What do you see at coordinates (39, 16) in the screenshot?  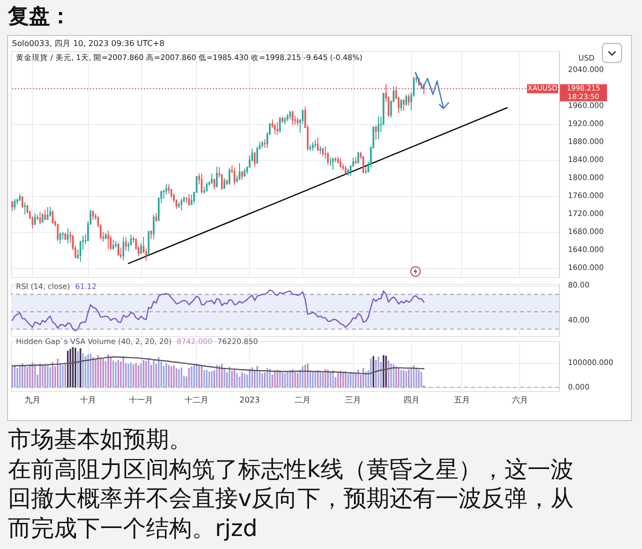 I see `chart-title: 复盘：` at bounding box center [39, 16].